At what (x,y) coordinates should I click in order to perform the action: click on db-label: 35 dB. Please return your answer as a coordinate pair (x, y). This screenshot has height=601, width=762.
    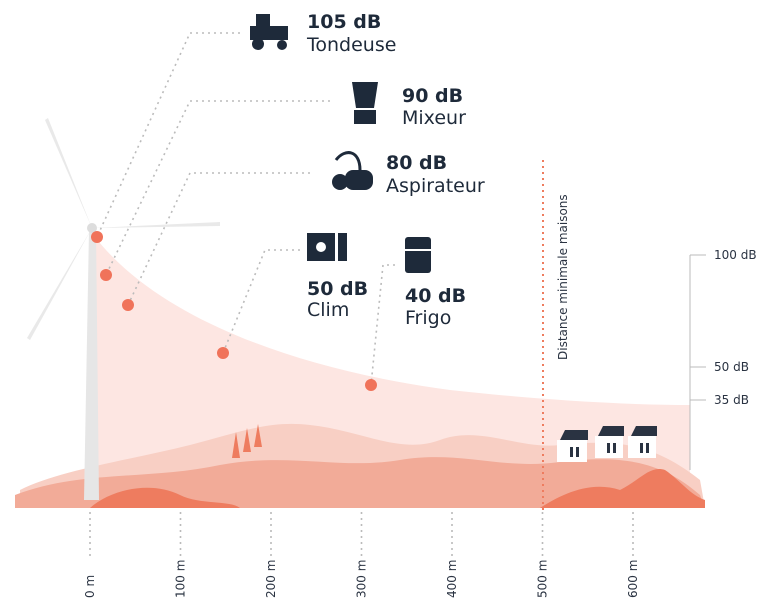
    Looking at the image, I should click on (731, 400).